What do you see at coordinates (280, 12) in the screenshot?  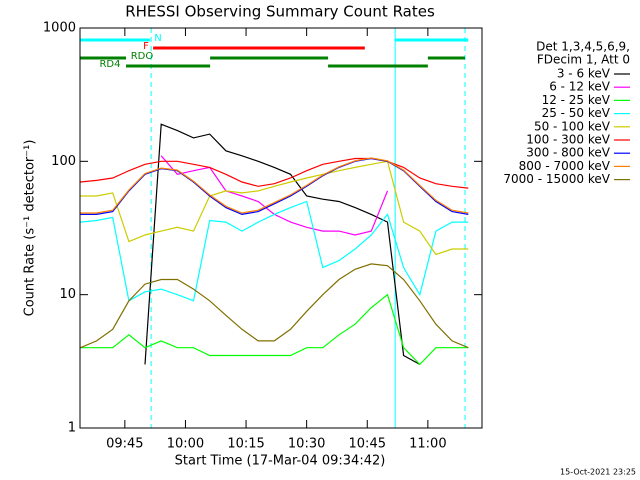 I see `chart-title: RHESSI Observing Summary Count Rates` at bounding box center [280, 12].